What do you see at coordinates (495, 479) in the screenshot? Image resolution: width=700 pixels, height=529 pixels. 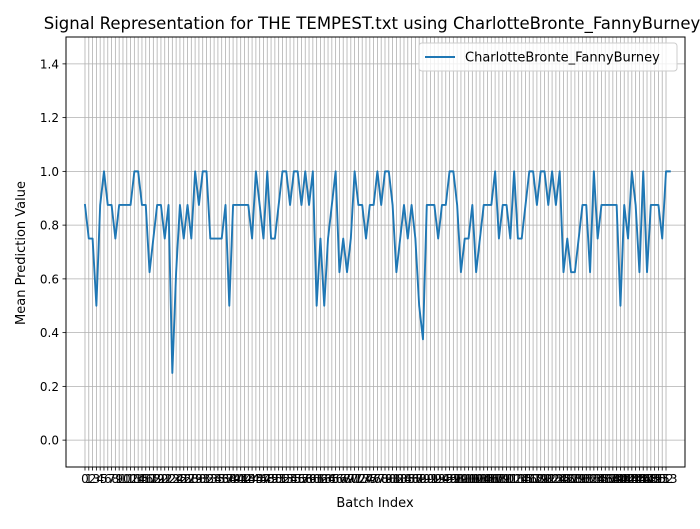 I see `x-tick-label: 108` at bounding box center [495, 479].